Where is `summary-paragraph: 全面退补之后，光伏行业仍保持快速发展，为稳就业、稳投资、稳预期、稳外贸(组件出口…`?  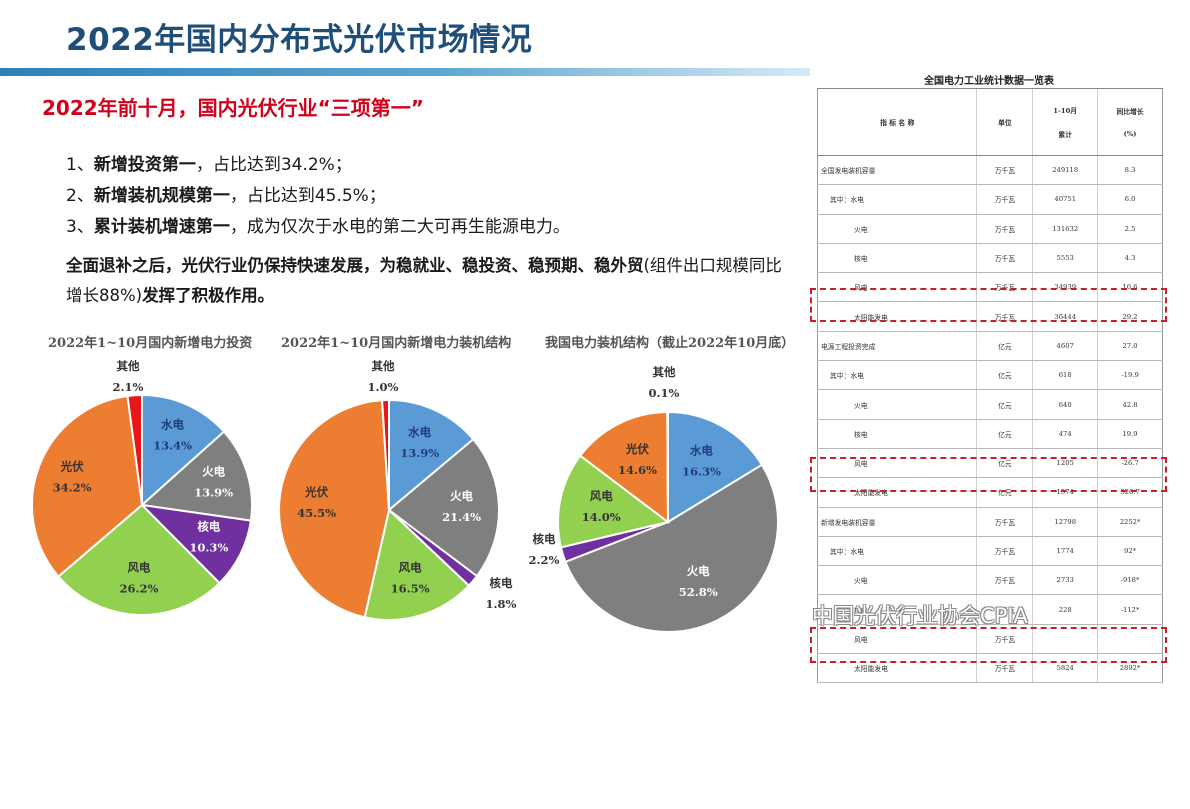
summary-paragraph: 全面退补之后，光伏行业仍保持快速发展，为稳就业、稳投资、稳预期、稳外贸(组件出口… is located at coordinates (426, 281).